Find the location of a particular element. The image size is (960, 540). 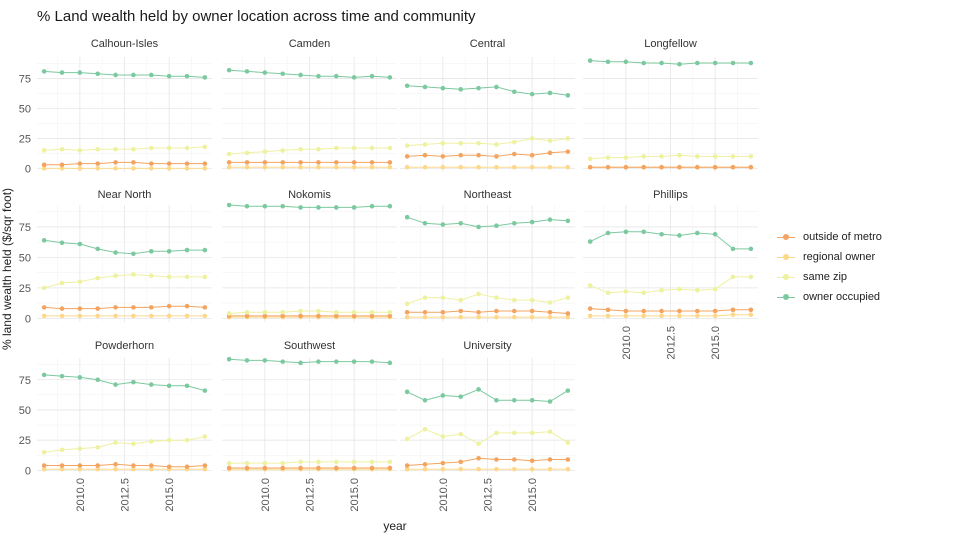

facet-calhoun-isles: Calhoun-Isles 0 25 50 75 is located at coordinates (115, 106).